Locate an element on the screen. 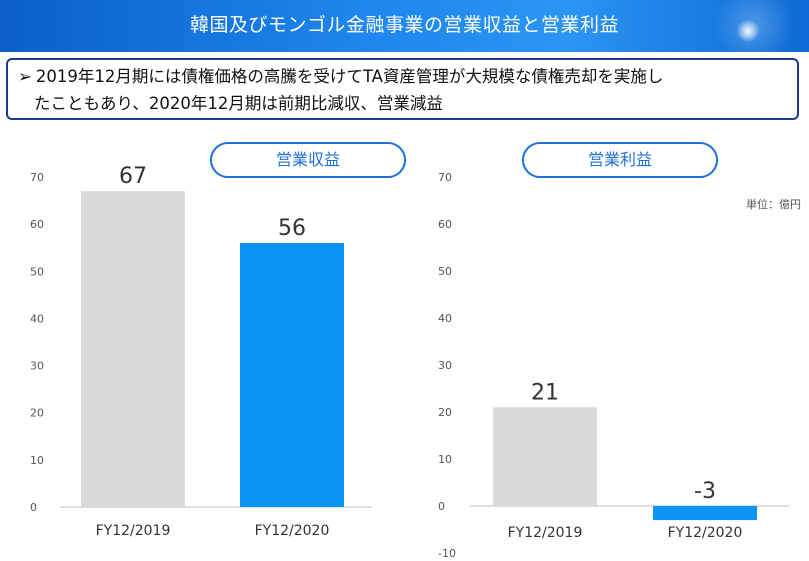  profit-ytick-label: 70 is located at coordinates (445, 177).